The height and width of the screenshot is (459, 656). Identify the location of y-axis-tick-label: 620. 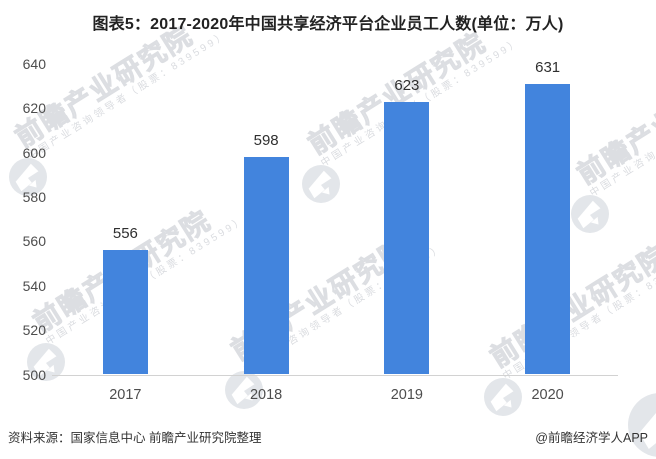
(34, 108).